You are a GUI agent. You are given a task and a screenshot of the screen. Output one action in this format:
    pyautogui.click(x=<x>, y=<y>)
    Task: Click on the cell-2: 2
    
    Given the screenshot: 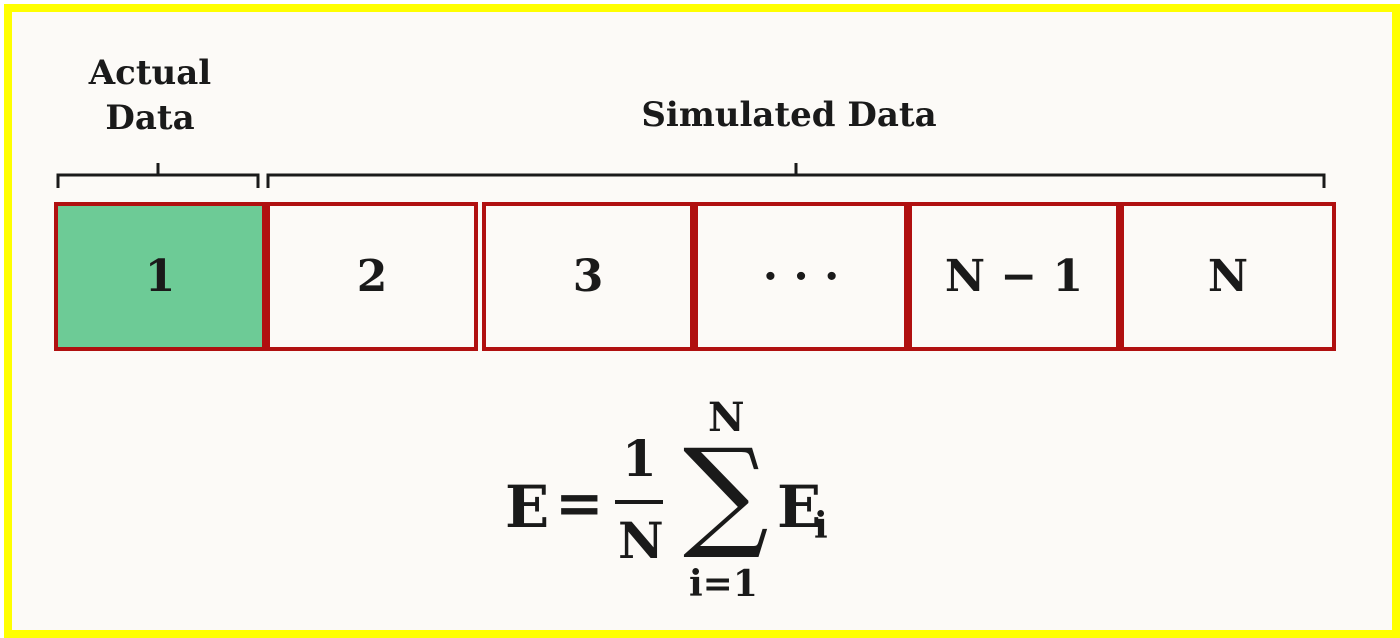 What is the action you would take?
    pyautogui.click(x=372, y=276)
    